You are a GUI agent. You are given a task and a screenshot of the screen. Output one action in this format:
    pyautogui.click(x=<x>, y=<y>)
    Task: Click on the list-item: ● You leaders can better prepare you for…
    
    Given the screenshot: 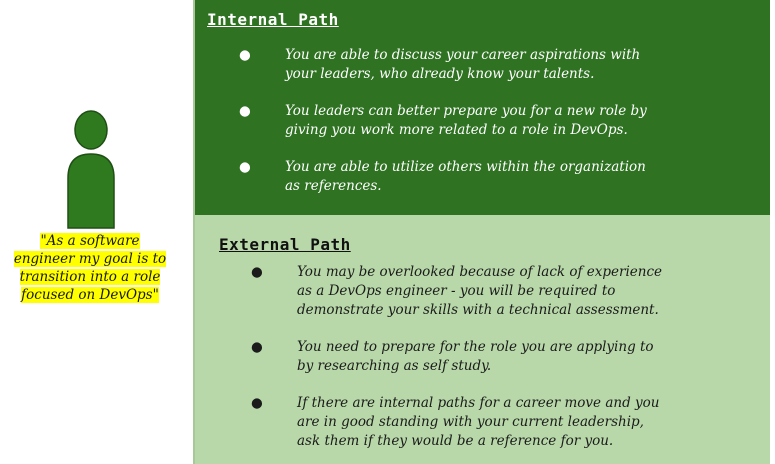 What is the action you would take?
    pyautogui.click(x=449, y=121)
    